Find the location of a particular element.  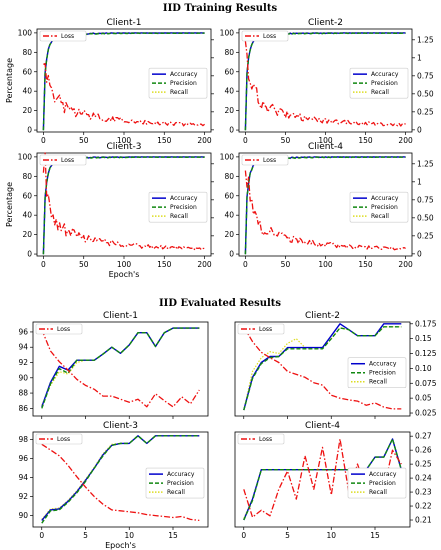

y-tick-label: 20 is located at coordinates (229, 234).